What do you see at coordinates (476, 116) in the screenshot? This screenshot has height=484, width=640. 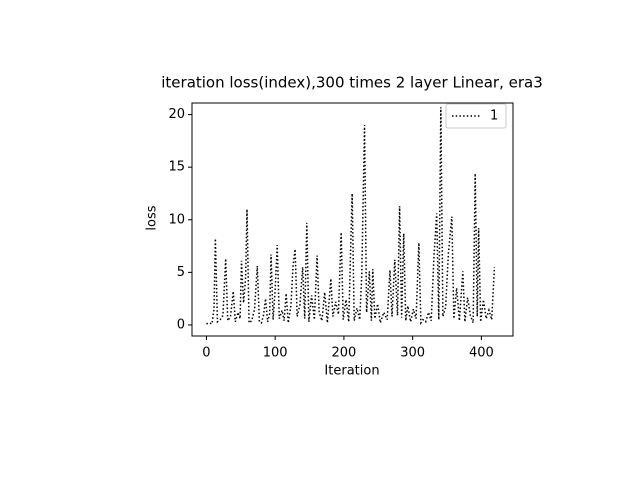 I see `legend-box` at bounding box center [476, 116].